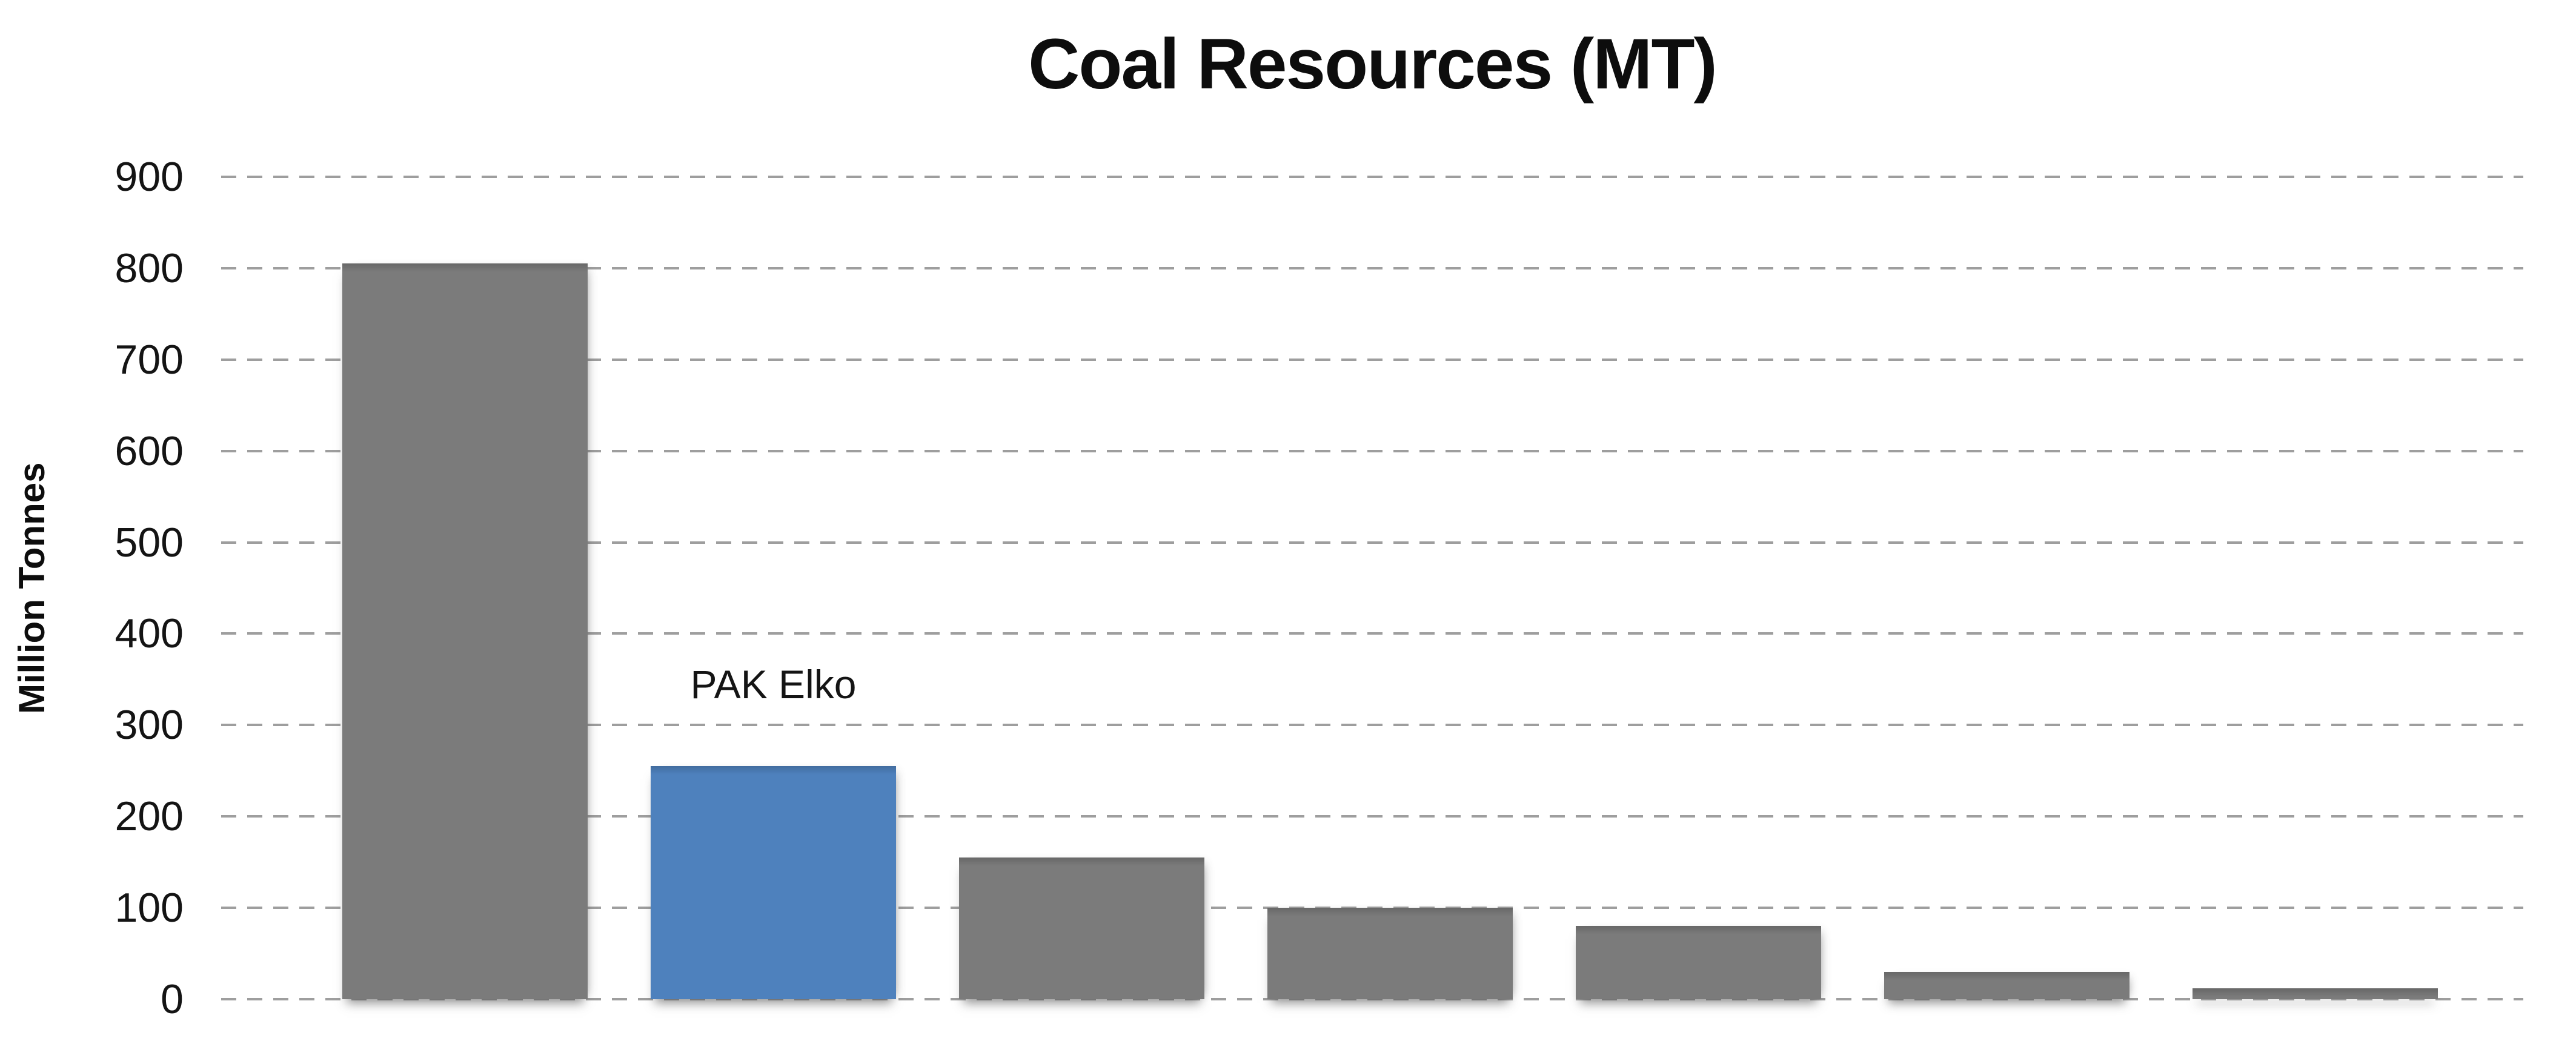 The height and width of the screenshot is (1064, 2576). Describe the element at coordinates (149, 177) in the screenshot. I see `y-tick-label-900: 900` at that location.